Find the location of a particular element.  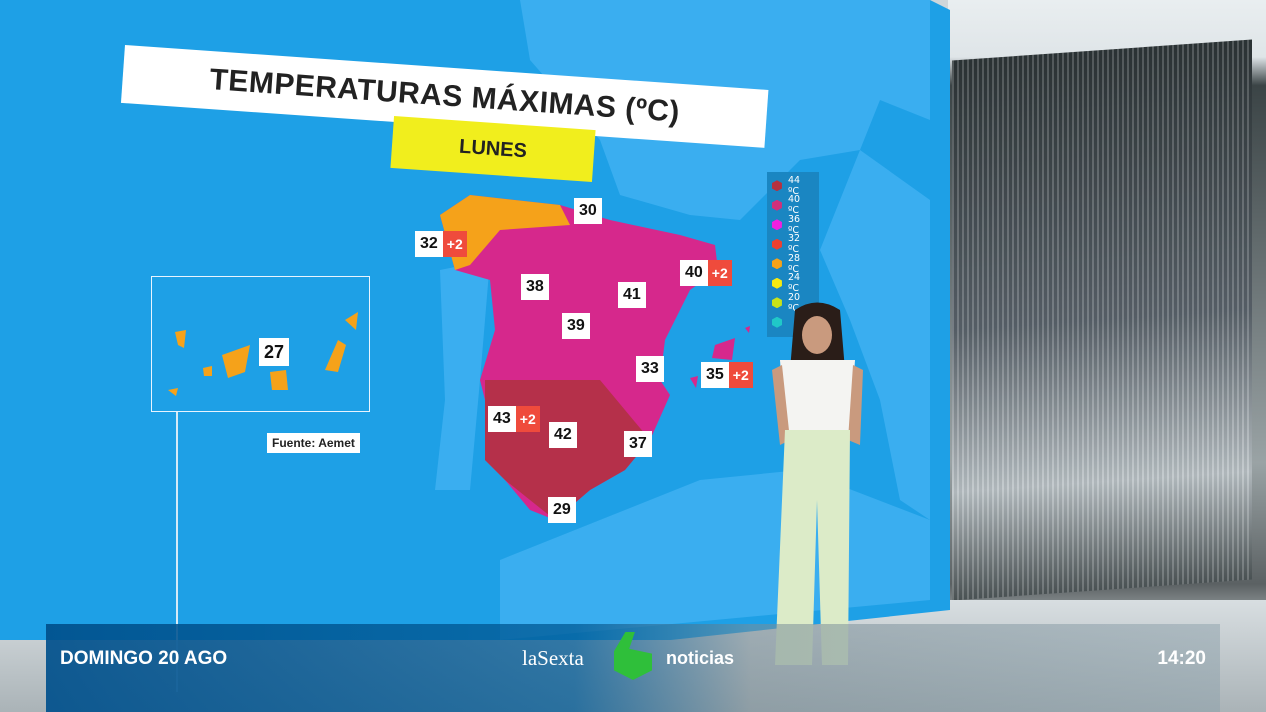

portugal-land is located at coordinates (462, 375).